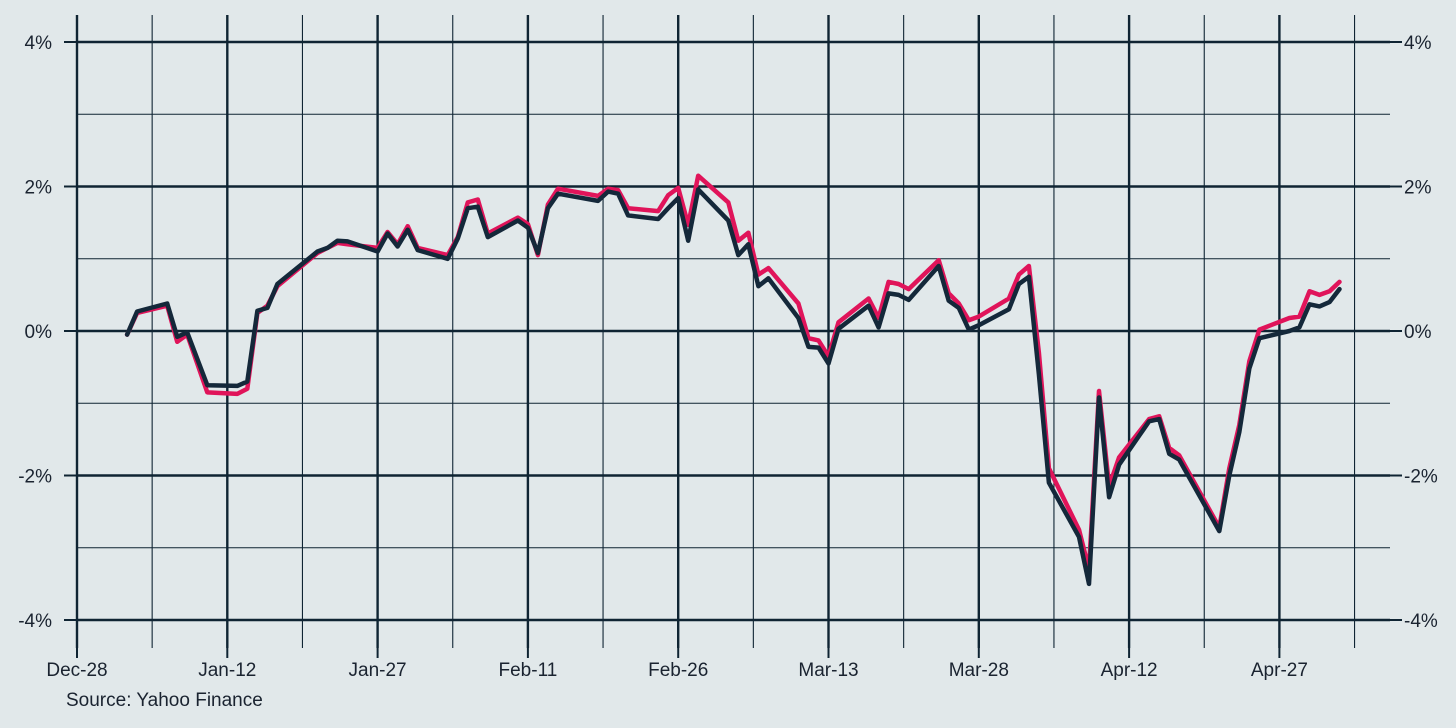 This screenshot has height=728, width=1456. Describe the element at coordinates (1418, 332) in the screenshot. I see `y-tick-label-right: 0%` at that location.